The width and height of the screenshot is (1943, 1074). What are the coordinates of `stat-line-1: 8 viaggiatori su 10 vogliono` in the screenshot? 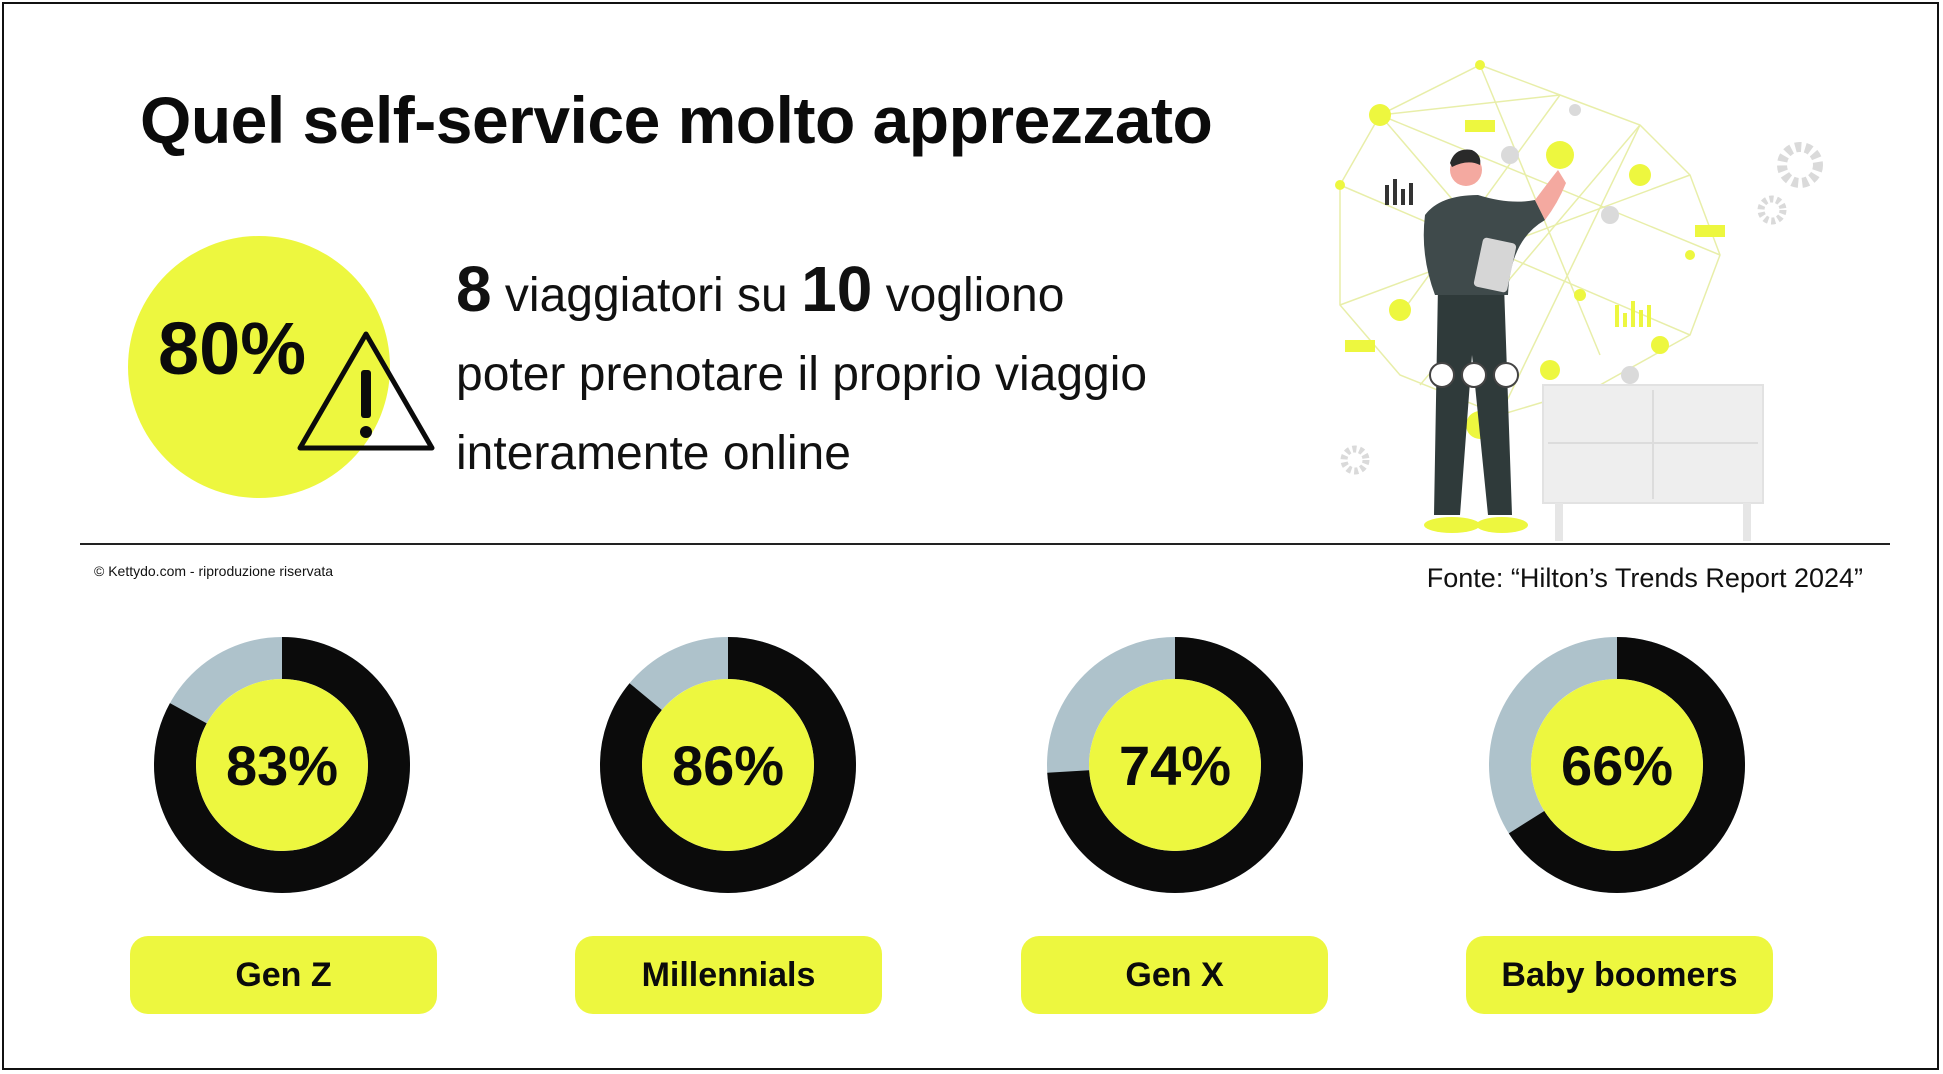 It's located at (881, 292).